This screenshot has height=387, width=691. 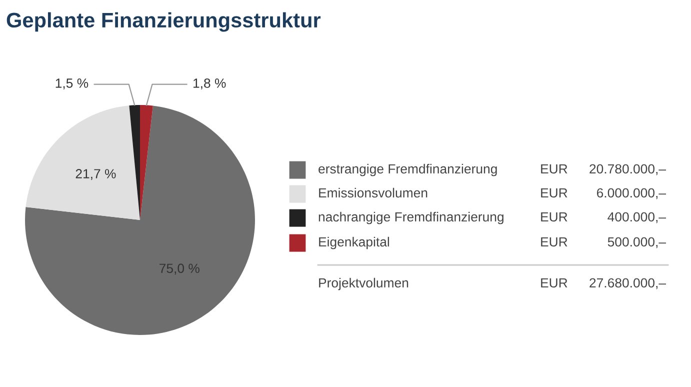 What do you see at coordinates (407, 170) in the screenshot?
I see `legend-label: erstrangige Fremdfinanzierung` at bounding box center [407, 170].